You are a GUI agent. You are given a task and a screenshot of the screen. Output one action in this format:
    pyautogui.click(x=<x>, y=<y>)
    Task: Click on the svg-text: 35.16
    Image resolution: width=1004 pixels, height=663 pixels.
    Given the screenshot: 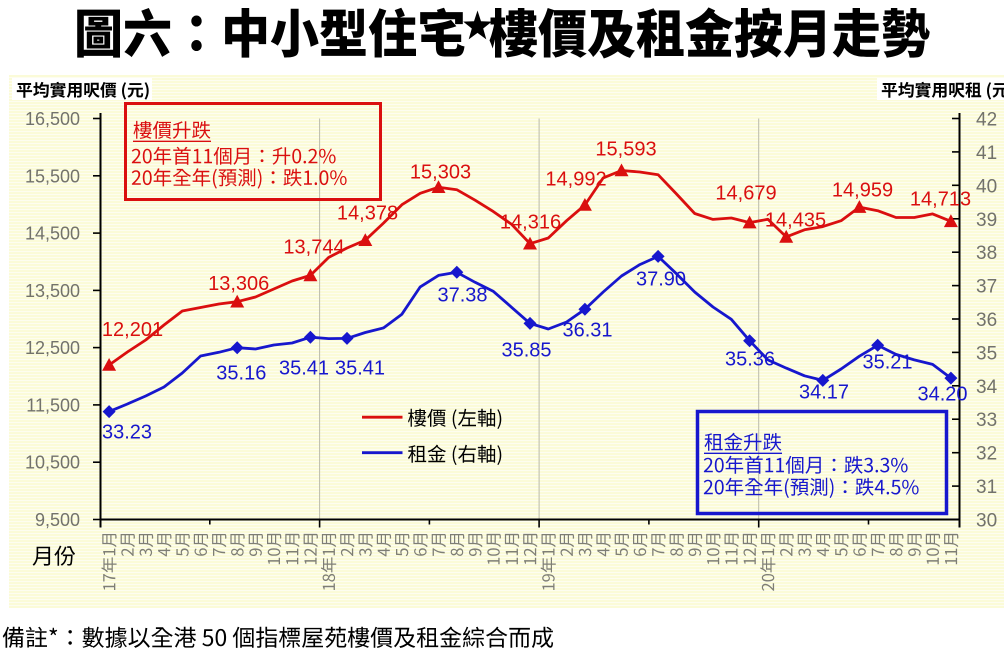 What is the action you would take?
    pyautogui.click(x=241, y=374)
    